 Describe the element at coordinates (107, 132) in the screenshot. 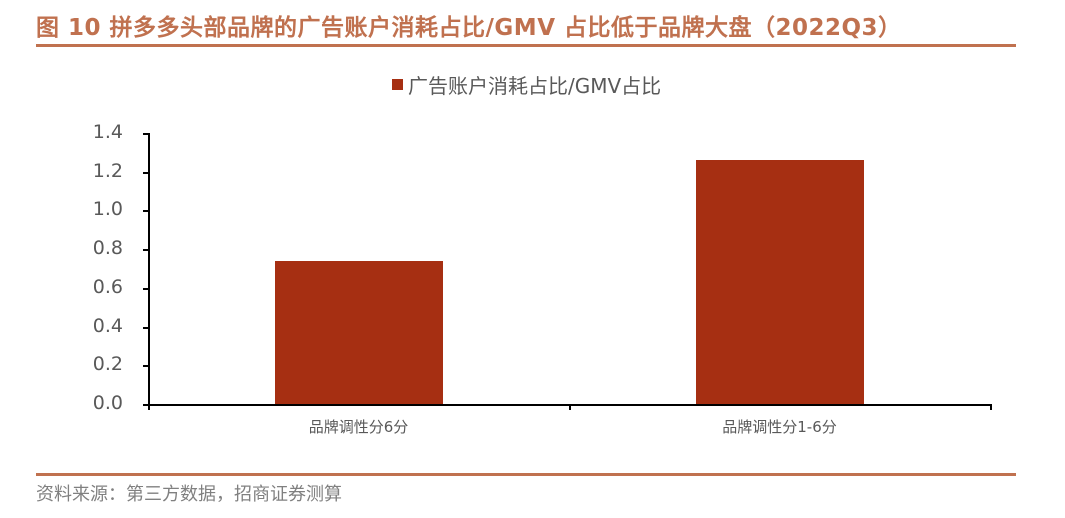

I see `y-tick-label: 1.4` at that location.